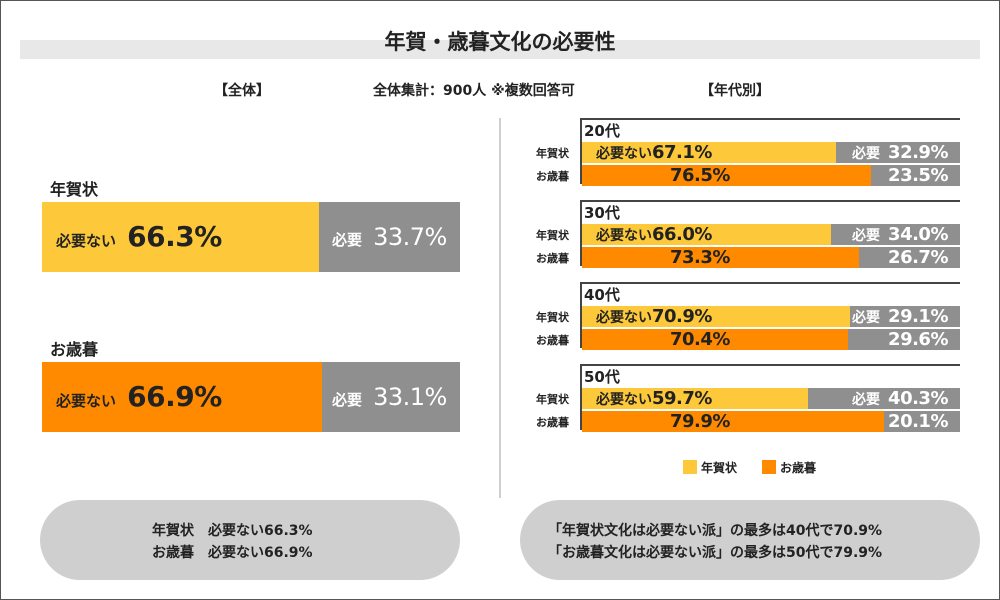 The image size is (1000, 600). I want to click on label-oseibo-not-needed: 必要ない 66.9%, so click(139, 399).